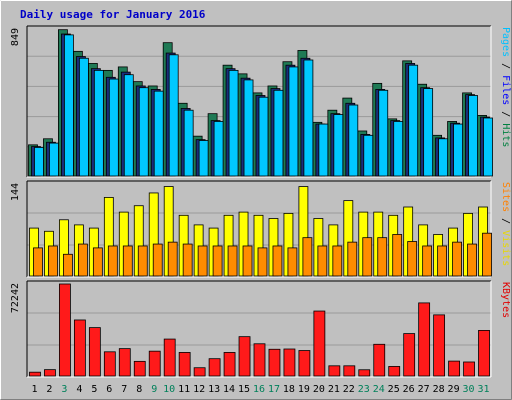 The width and height of the screenshot is (512, 400). Describe the element at coordinates (274, 389) in the screenshot. I see `day-label-17: 17` at that location.